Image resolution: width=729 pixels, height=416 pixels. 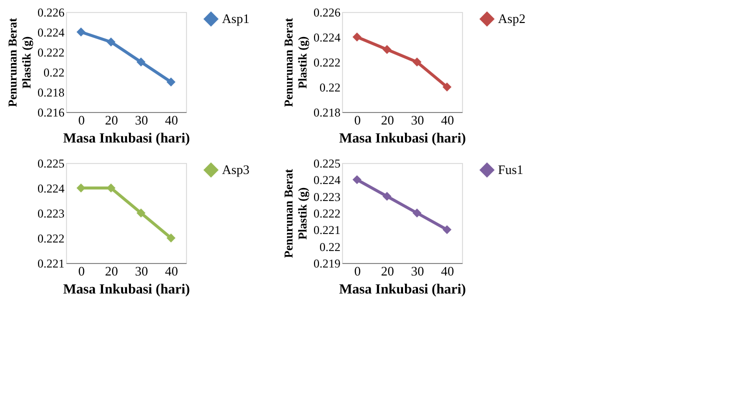 I want to click on legend-label: Asp2, so click(x=512, y=18).